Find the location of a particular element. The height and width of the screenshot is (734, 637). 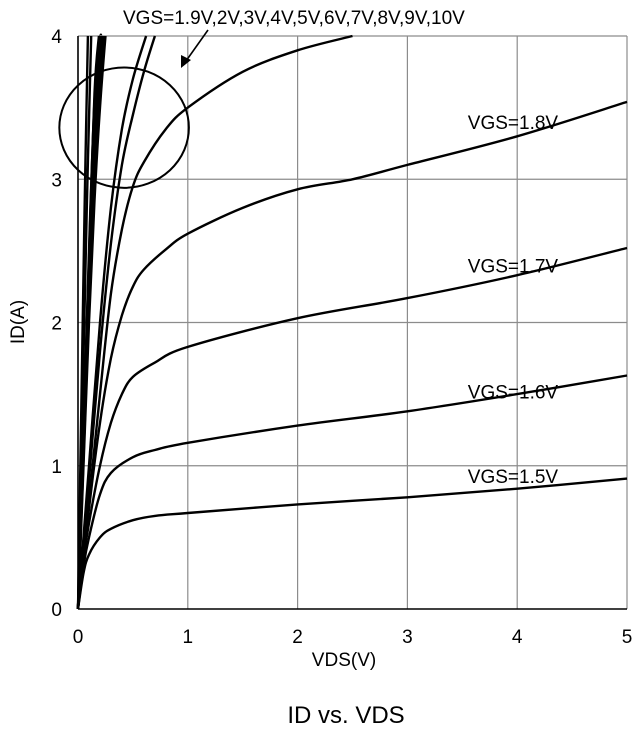

x-tick-label: 0 is located at coordinates (78, 637).